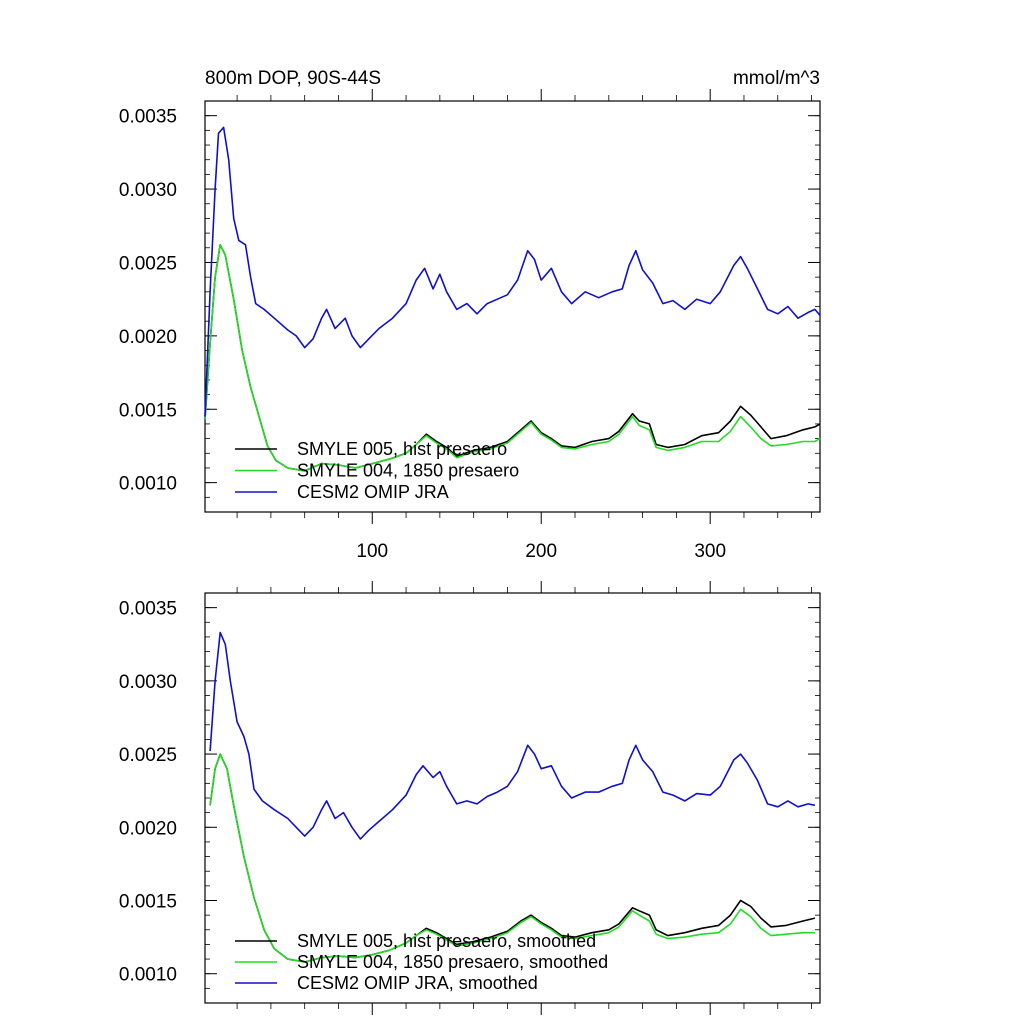 This screenshot has width=1024, height=1024. What do you see at coordinates (373, 492) in the screenshot?
I see `legend-label: CESM2 OMIP JRA` at bounding box center [373, 492].